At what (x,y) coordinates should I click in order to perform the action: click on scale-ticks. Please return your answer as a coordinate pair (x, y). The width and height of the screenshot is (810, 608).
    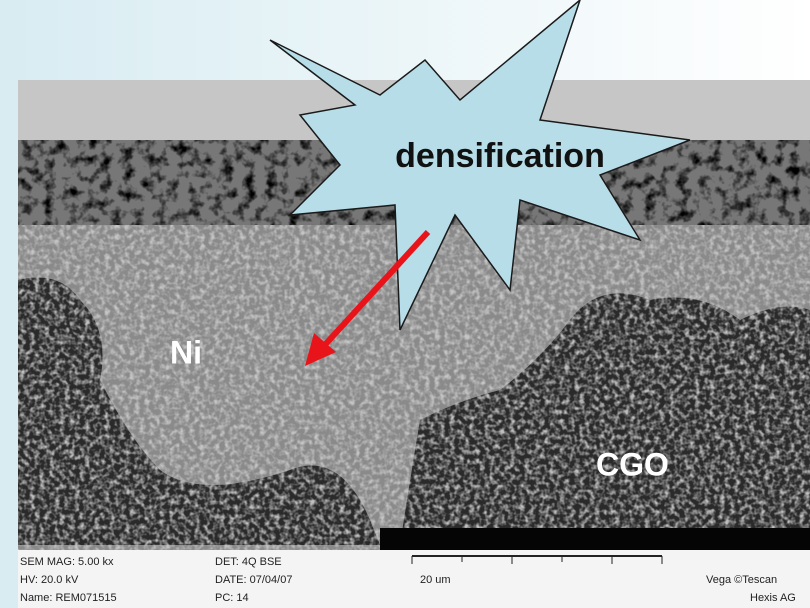
    Looking at the image, I should click on (537, 560).